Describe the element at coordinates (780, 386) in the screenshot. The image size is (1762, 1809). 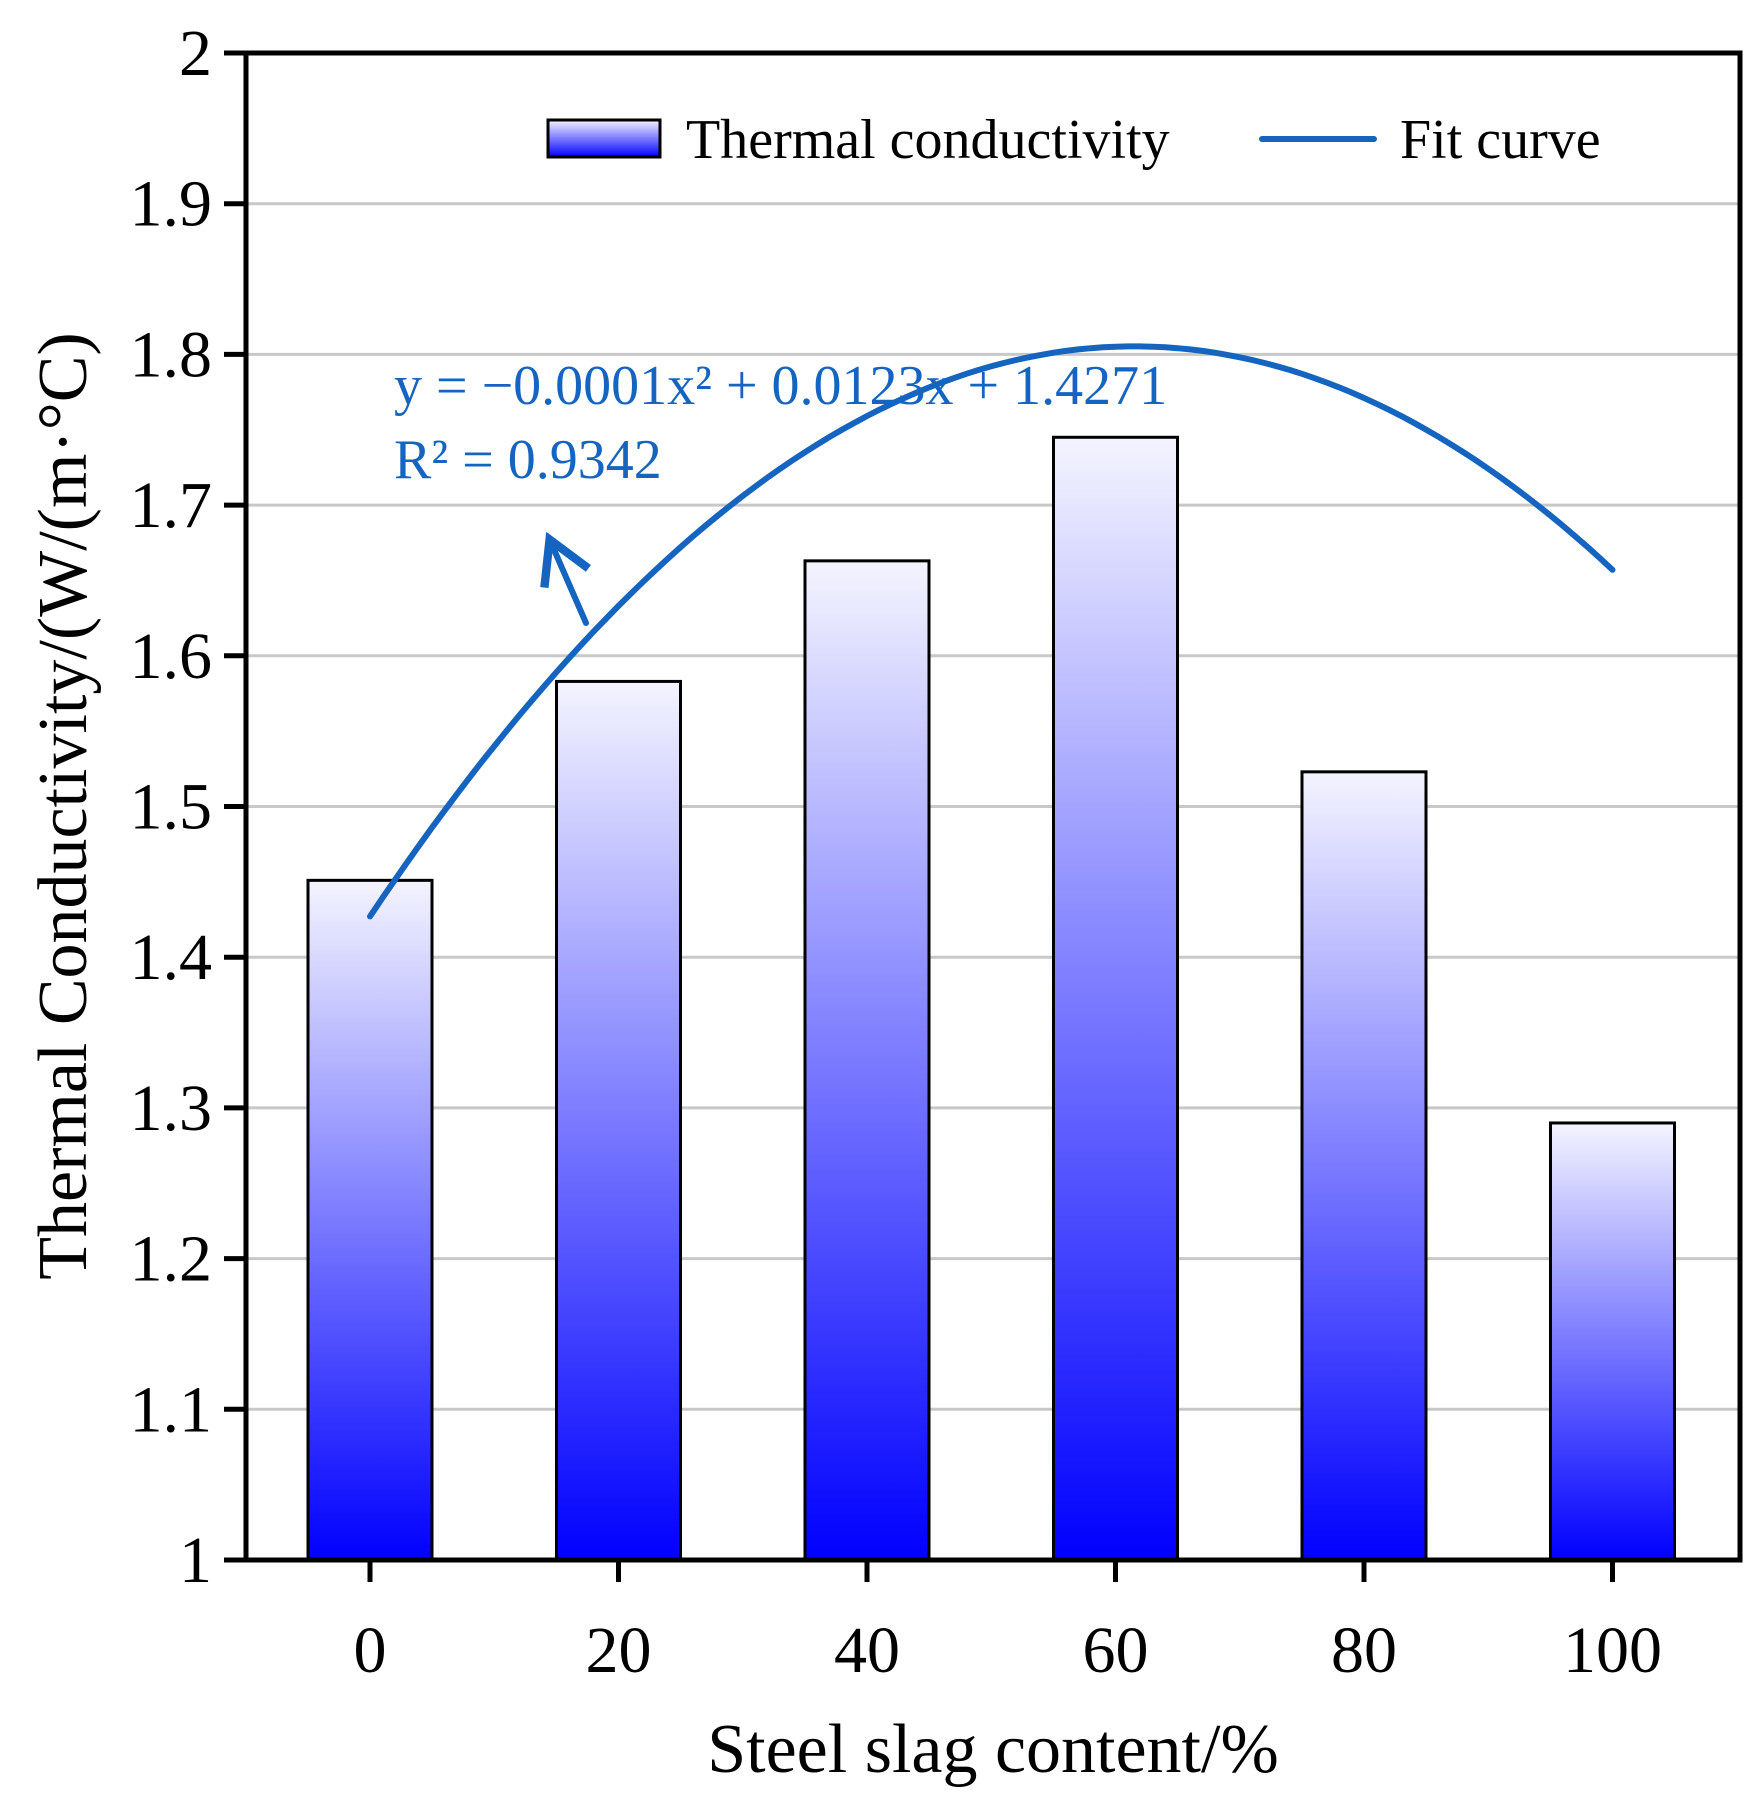
I see `fit-equation: y = −0.0001x² + 0.0123x + 1.4271` at that location.